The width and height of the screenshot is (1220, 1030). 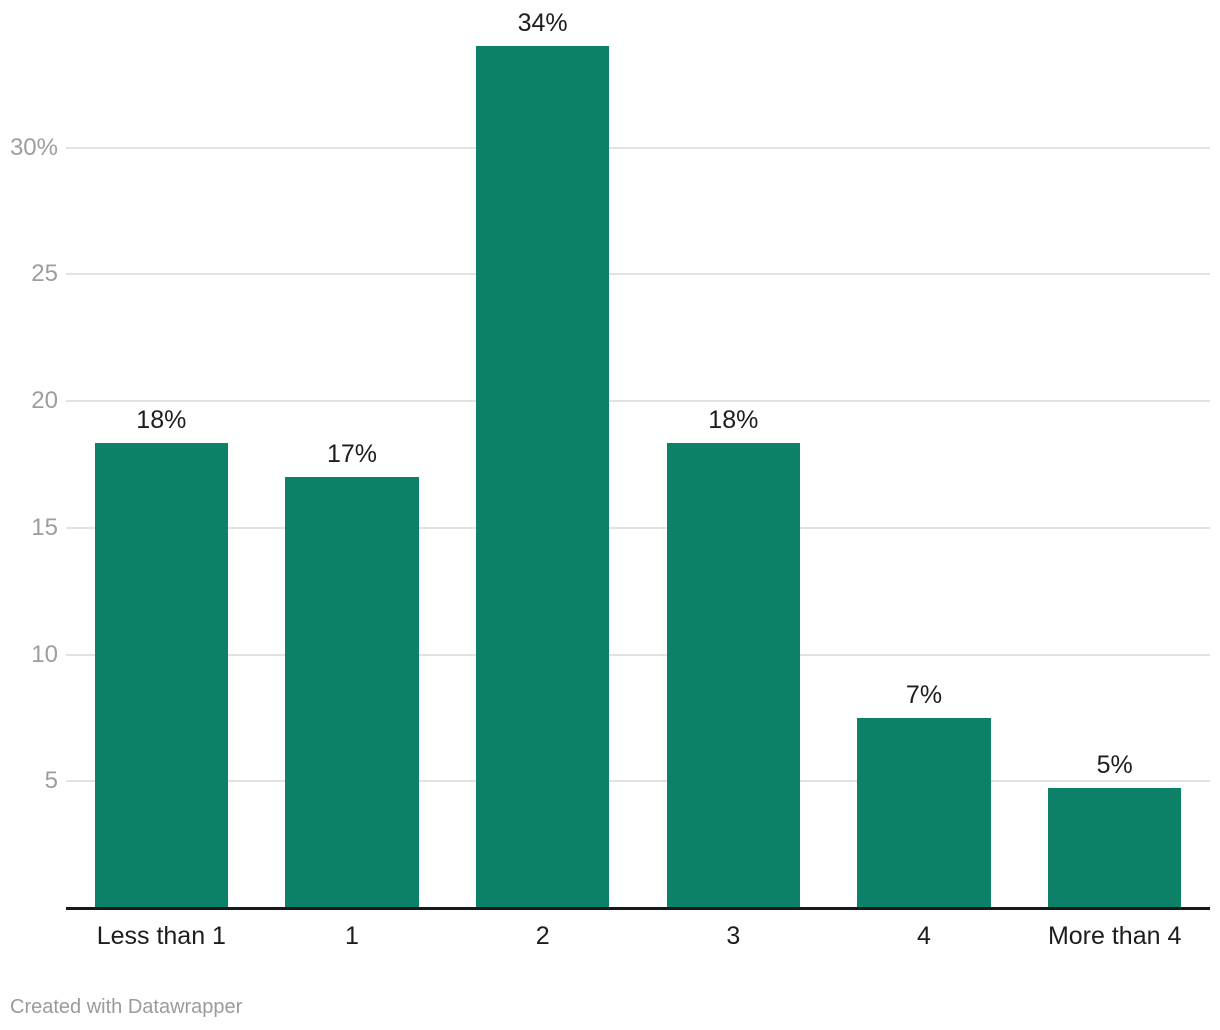 What do you see at coordinates (33, 147) in the screenshot?
I see `y-axis-tick-label: 30%` at bounding box center [33, 147].